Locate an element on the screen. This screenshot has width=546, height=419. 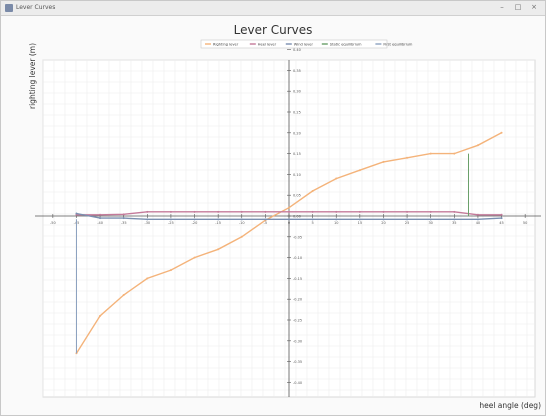
close-button: × is located at coordinates (534, 7).